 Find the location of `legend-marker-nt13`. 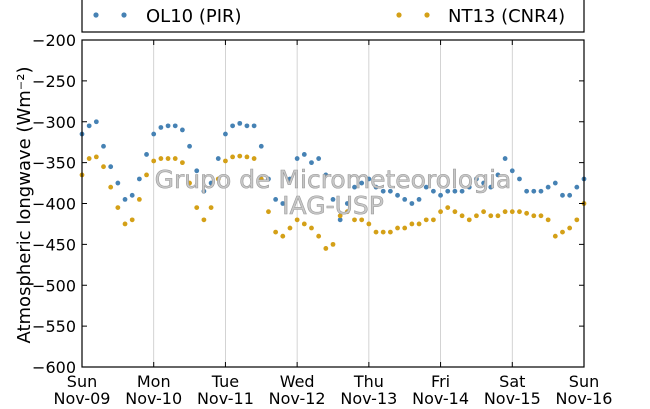

legend-marker-nt13 is located at coordinates (399, 15).